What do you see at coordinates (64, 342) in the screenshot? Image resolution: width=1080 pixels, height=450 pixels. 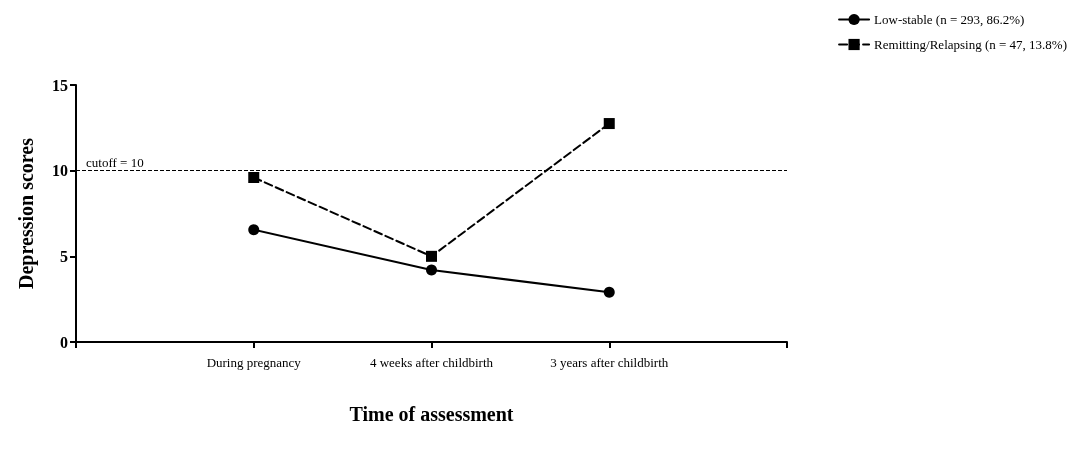 I see `y-tick-label: 0` at bounding box center [64, 342].